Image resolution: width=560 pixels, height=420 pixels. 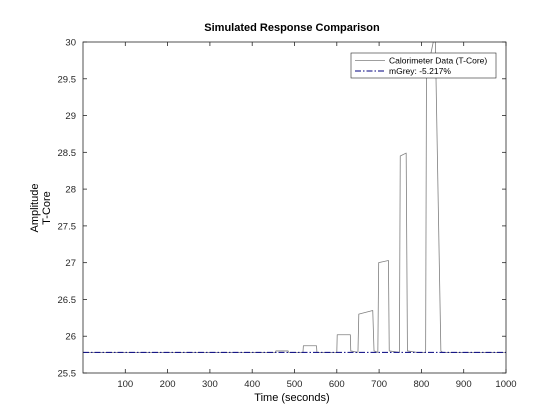 I want to click on y-tick-label: 26, so click(x=70, y=337).